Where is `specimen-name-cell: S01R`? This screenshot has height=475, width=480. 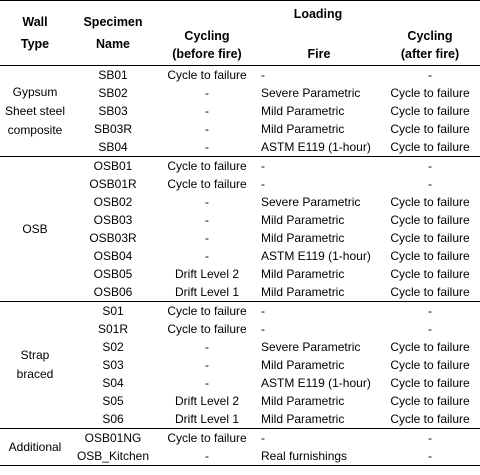 specimen-name-cell: S01R is located at coordinates (113, 329).